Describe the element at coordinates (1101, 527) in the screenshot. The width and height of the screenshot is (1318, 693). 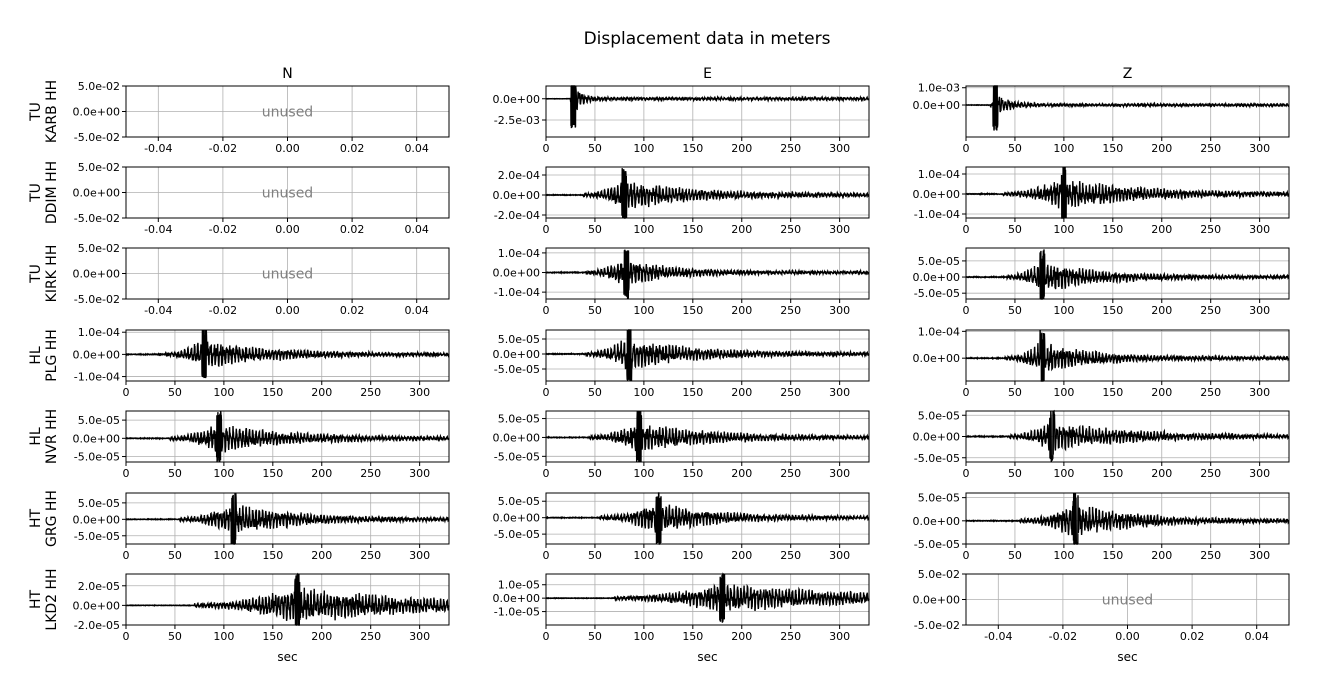
I see `panel-r5-z: 0 50 100 150 200 250 300 5.0e-05 0.0e+00 -5.0e-05` at that location.